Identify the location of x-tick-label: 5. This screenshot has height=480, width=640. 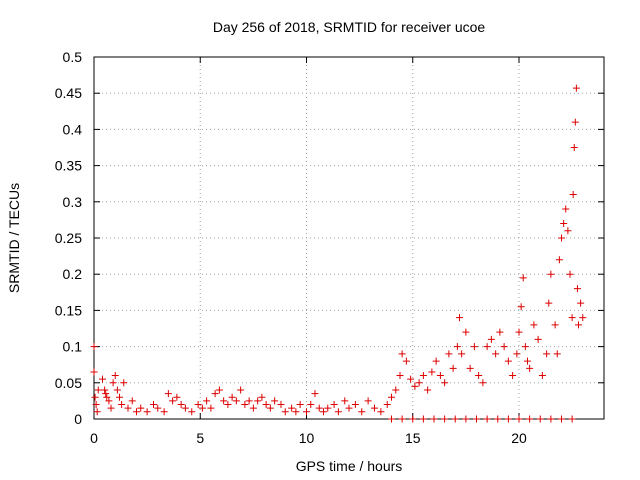
(200, 438).